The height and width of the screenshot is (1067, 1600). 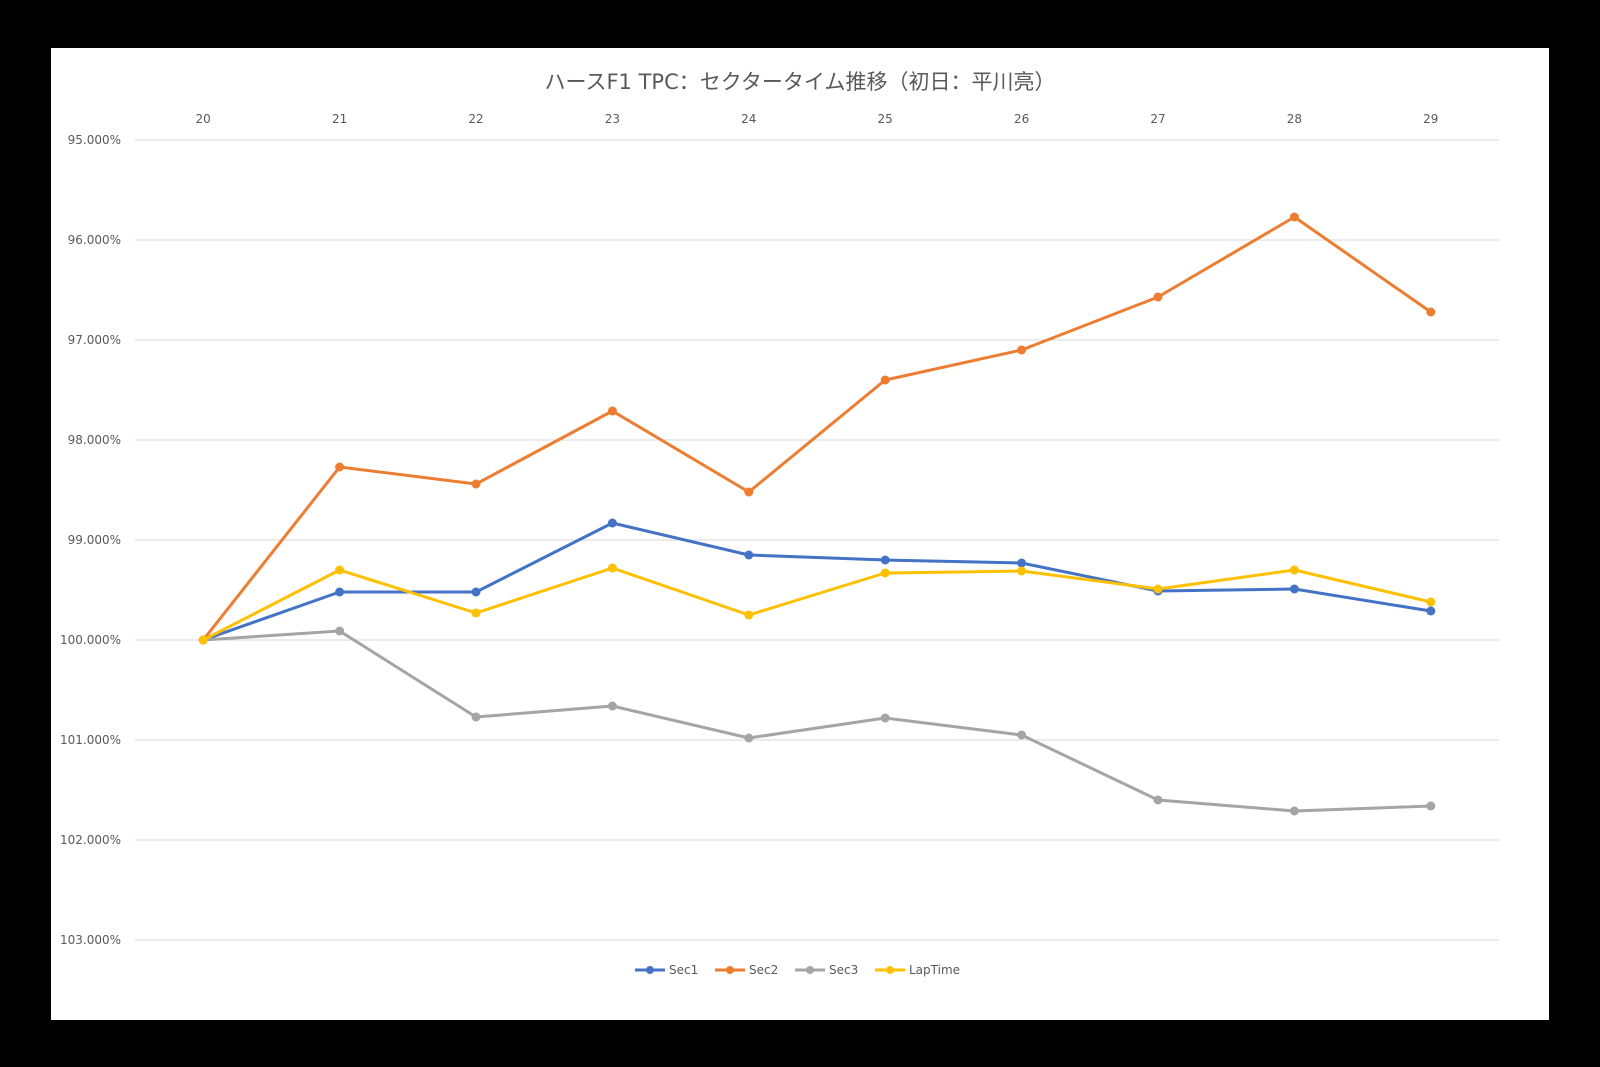 What do you see at coordinates (90, 840) in the screenshot?
I see `y-tick-label: 102.000%` at bounding box center [90, 840].